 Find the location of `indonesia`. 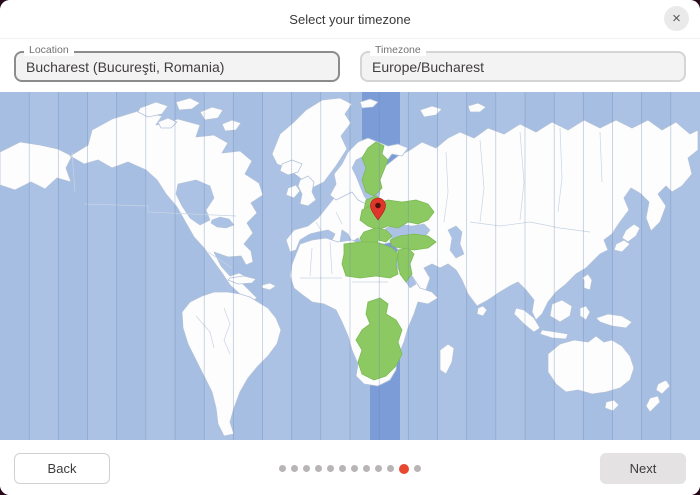

indonesia is located at coordinates (573, 319).